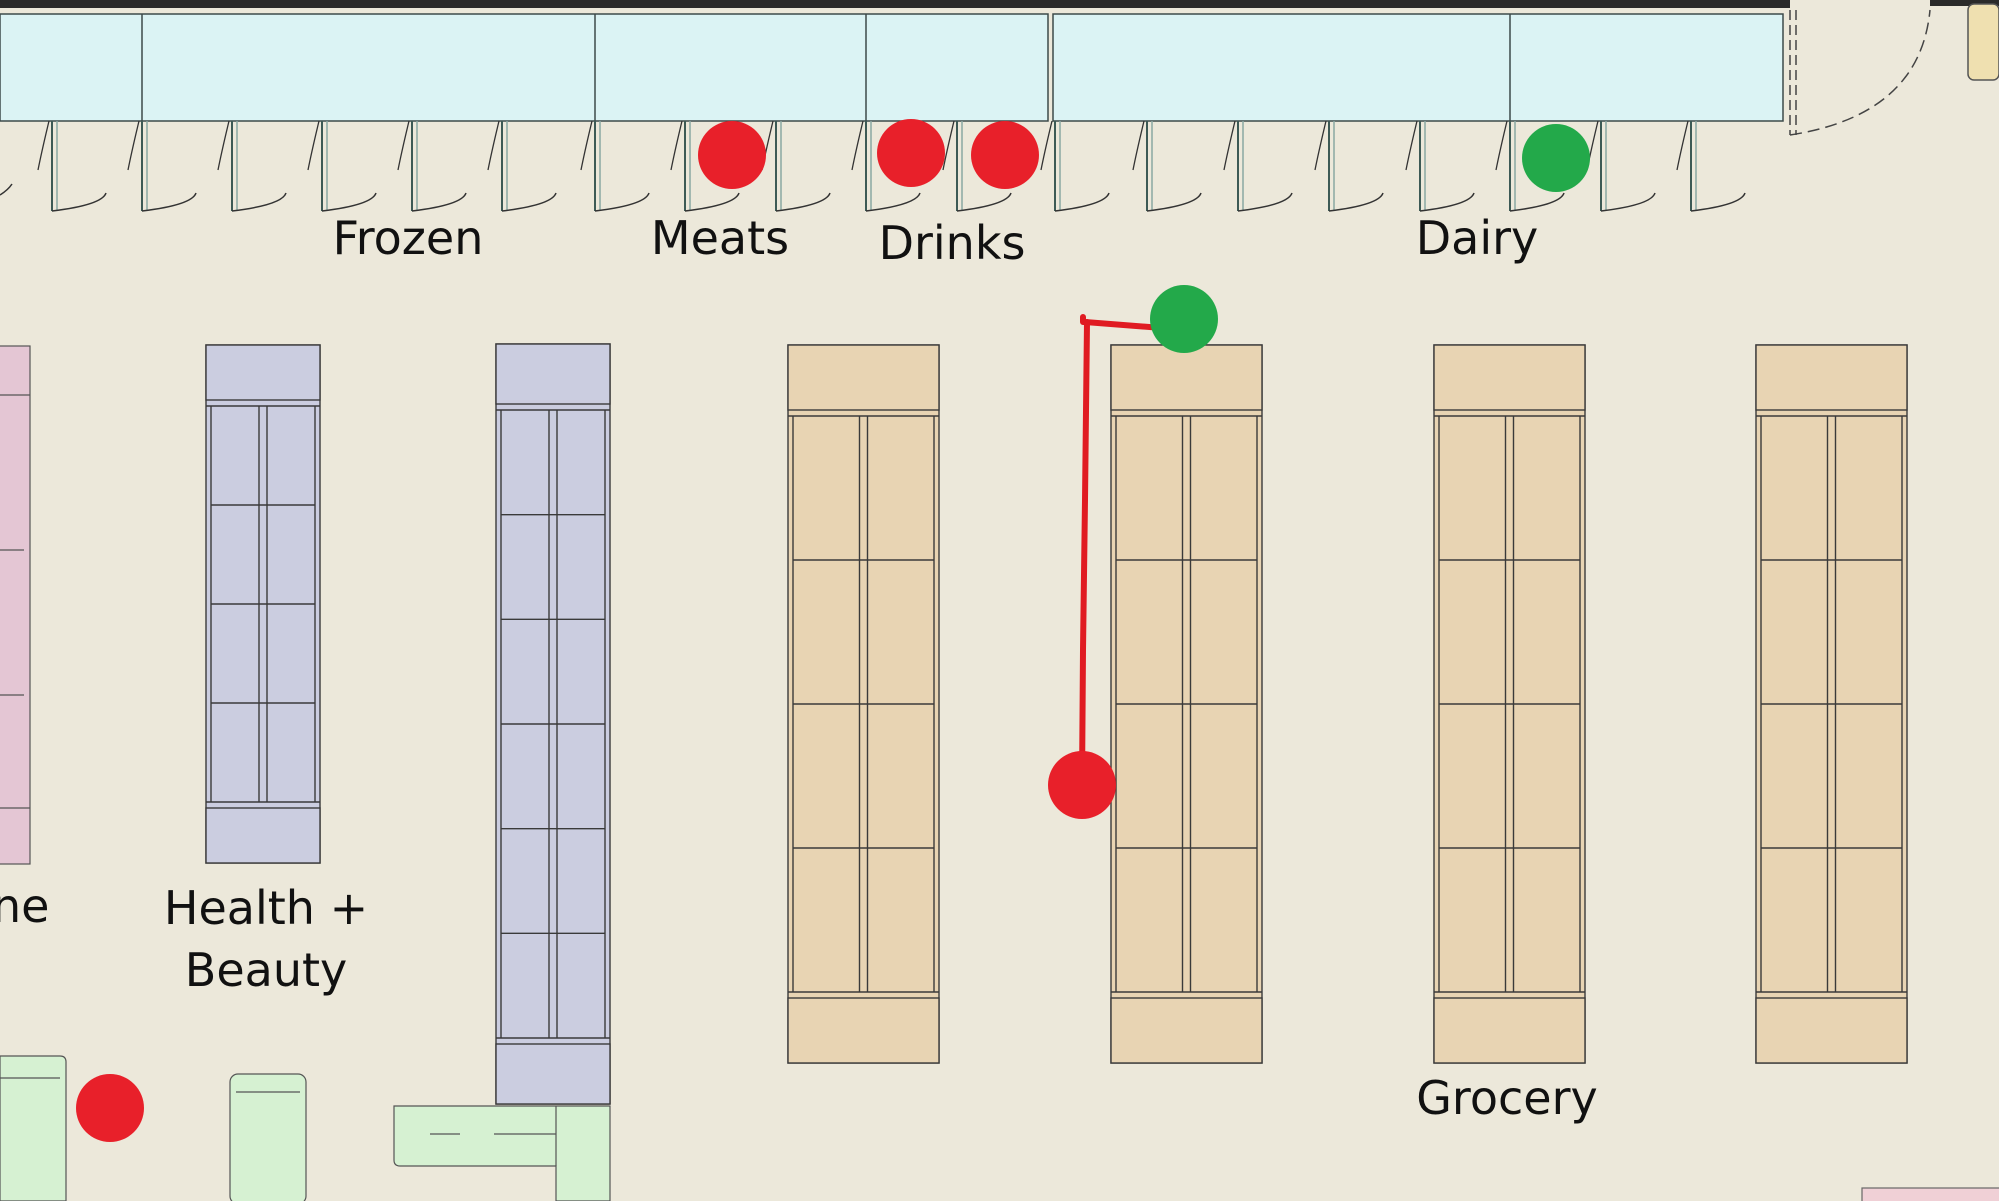 This screenshot has width=1999, height=1201. I want to click on route-path, so click(1122, 322).